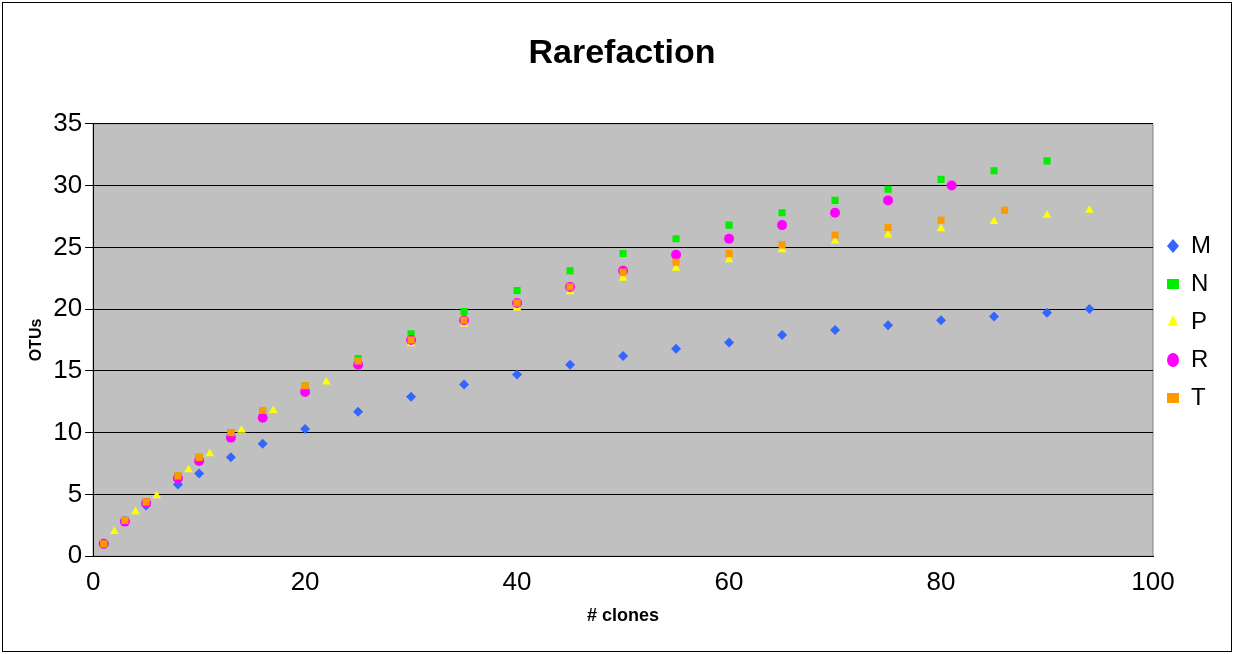  What do you see at coordinates (75, 492) in the screenshot?
I see `y-tick-label: 5` at bounding box center [75, 492].